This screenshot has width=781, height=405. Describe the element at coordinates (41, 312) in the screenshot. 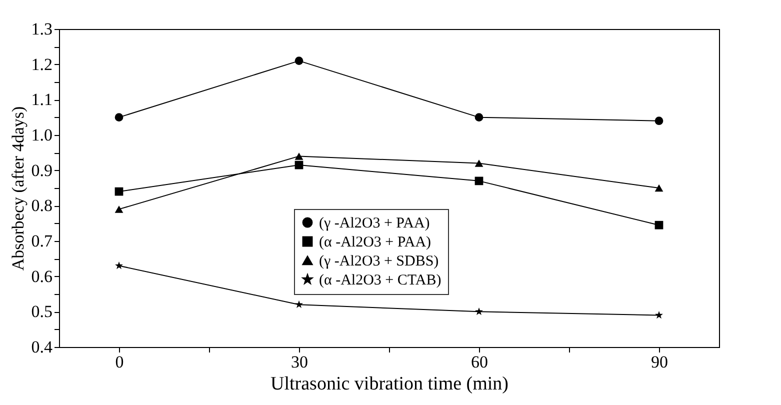

I see `y-tick-label: 0.5` at that location.